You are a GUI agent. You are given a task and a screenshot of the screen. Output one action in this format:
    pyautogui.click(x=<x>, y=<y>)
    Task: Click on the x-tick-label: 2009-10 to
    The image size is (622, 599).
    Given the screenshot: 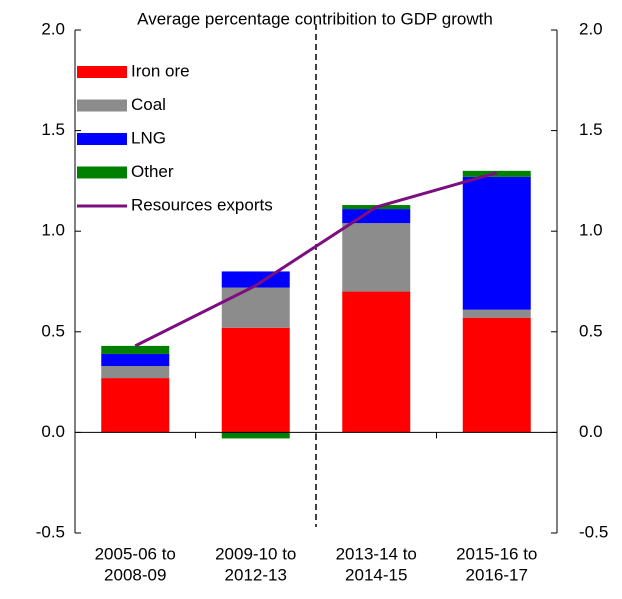 What is the action you would take?
    pyautogui.click(x=255, y=553)
    